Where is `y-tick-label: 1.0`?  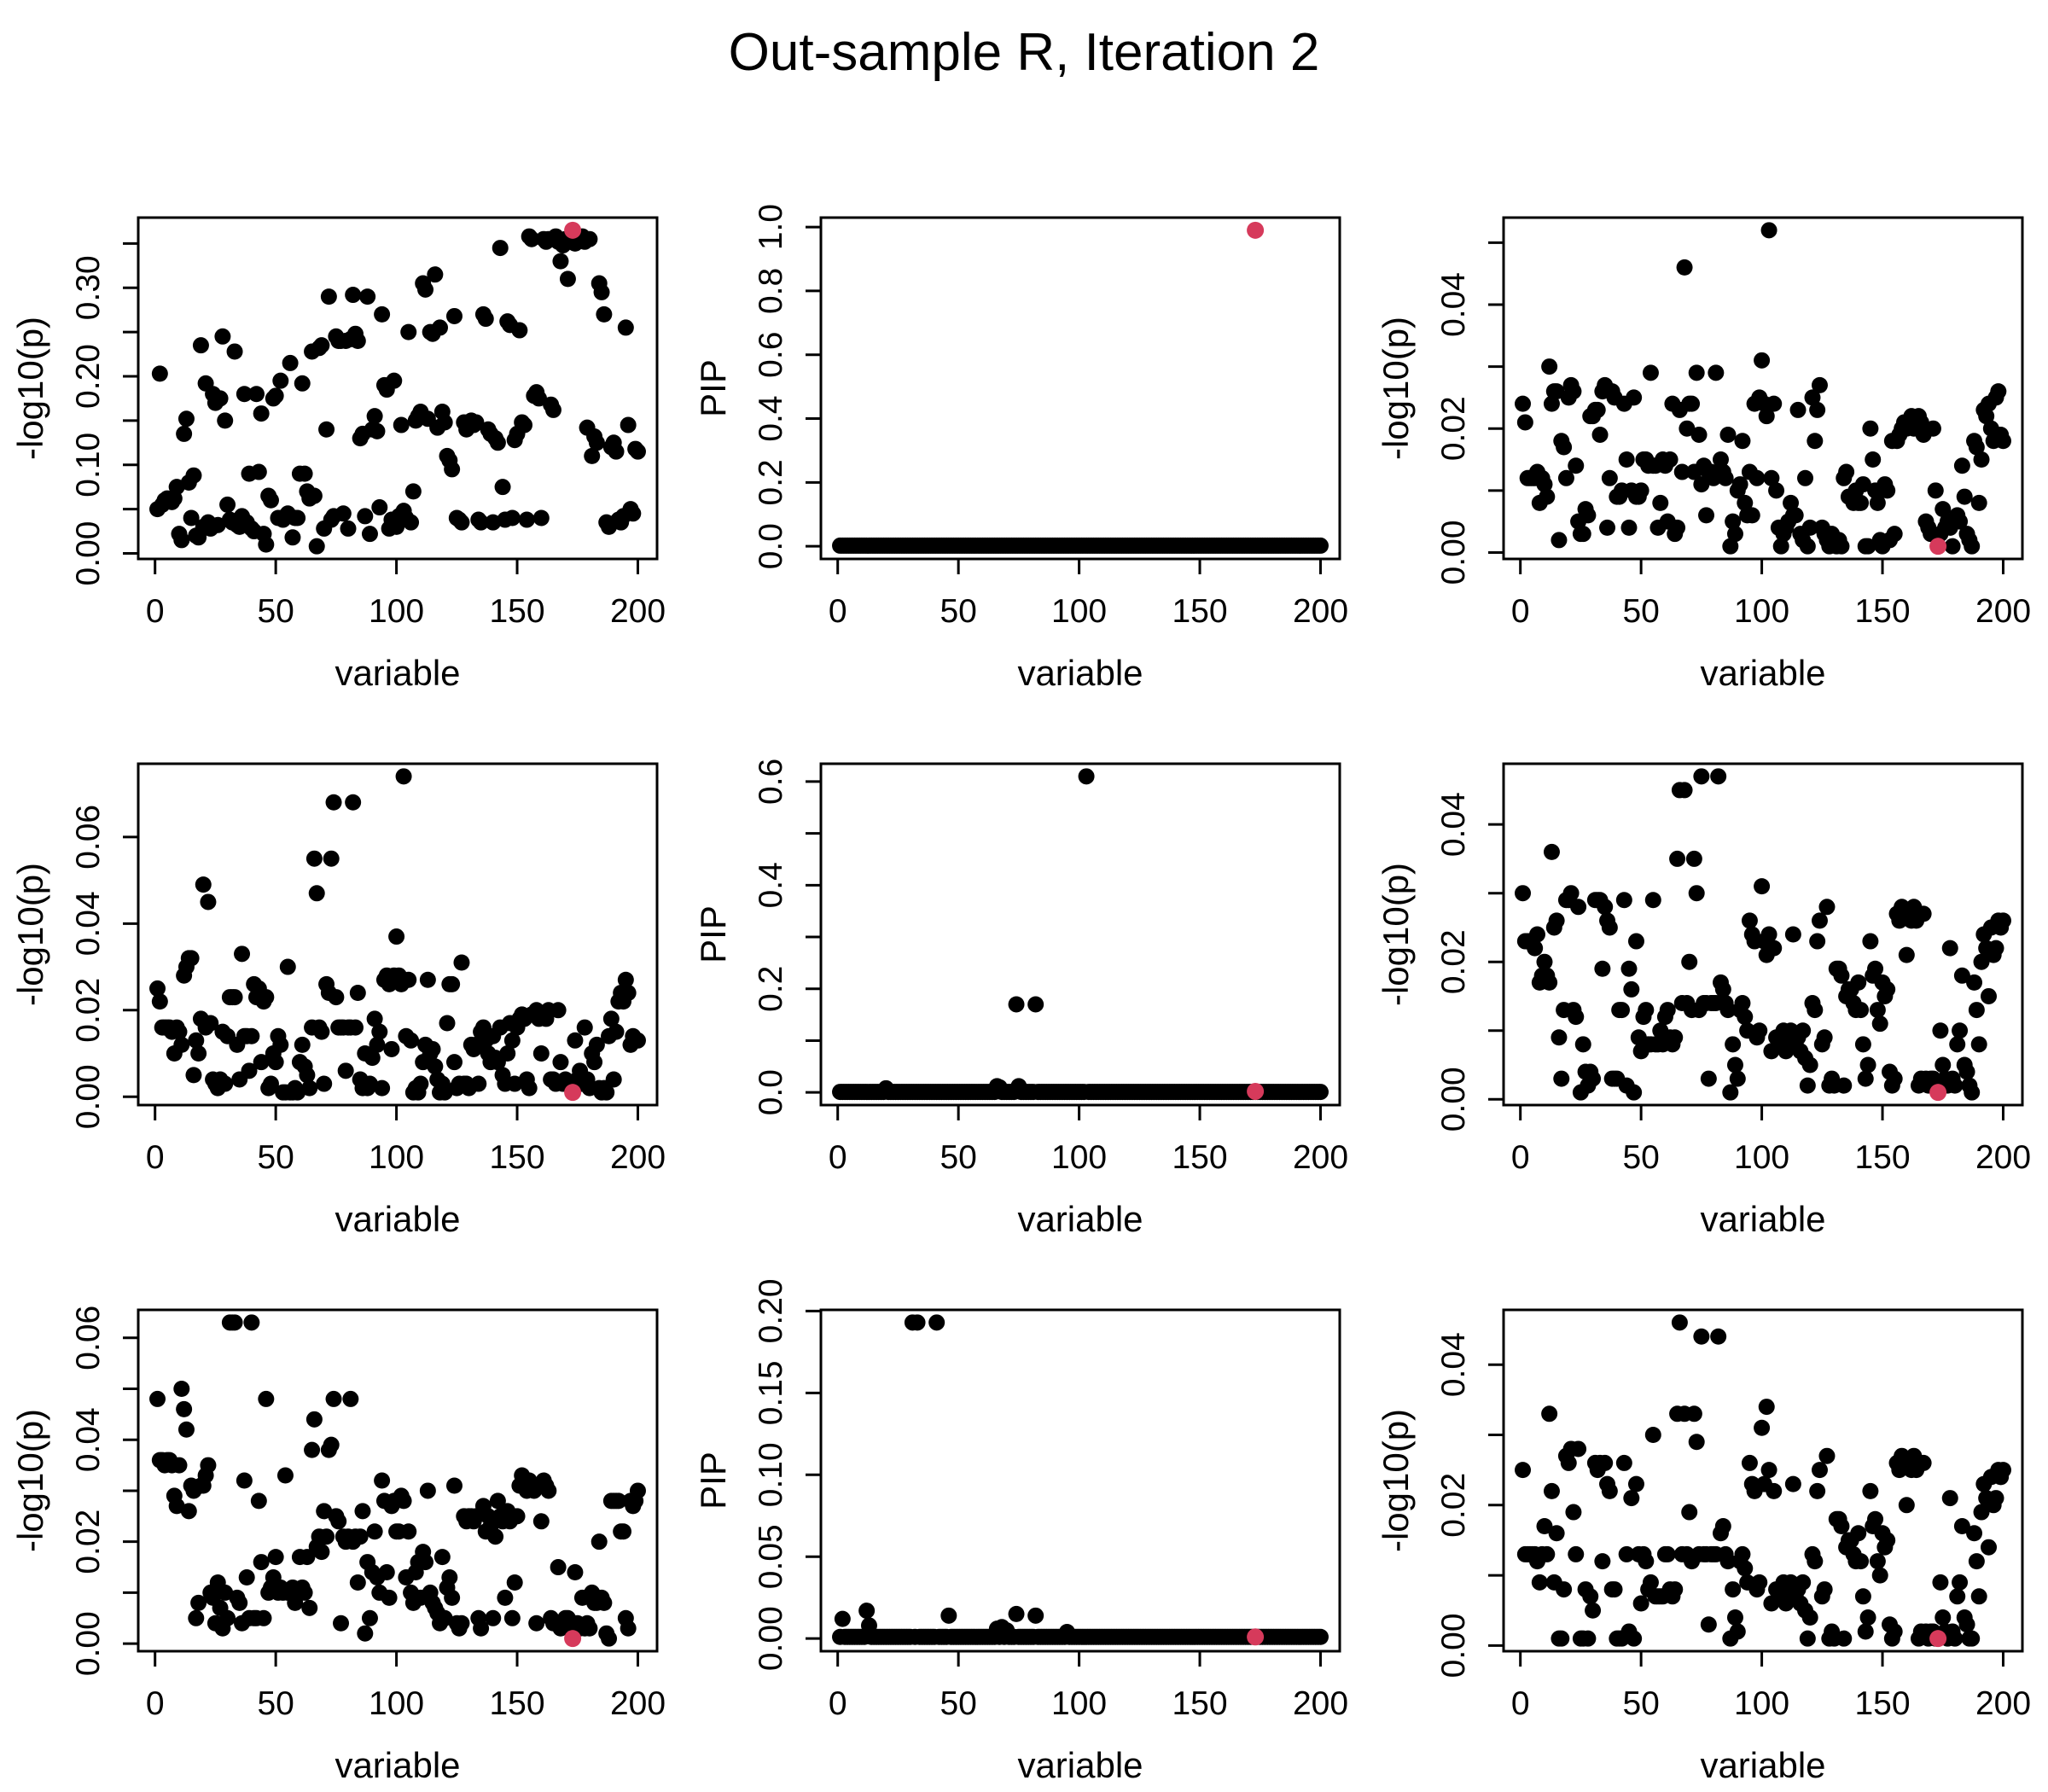 y-tick-label: 1.0 is located at coordinates (771, 227).